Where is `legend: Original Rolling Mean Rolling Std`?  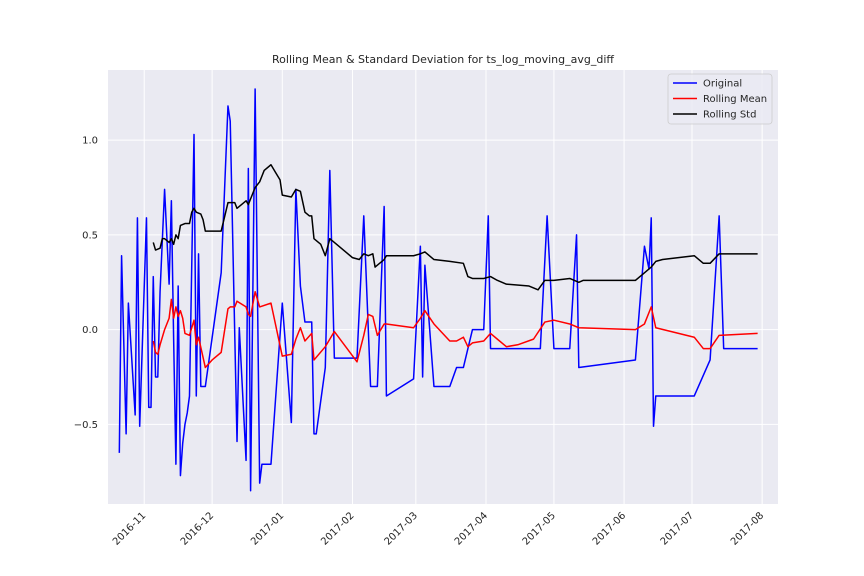 legend: Original Rolling Mean Rolling Std is located at coordinates (720, 99).